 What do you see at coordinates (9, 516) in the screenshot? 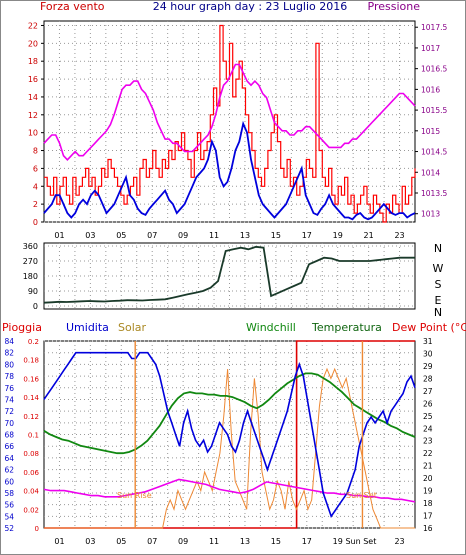
I see `humidity-tick-label: 54` at bounding box center [9, 516].